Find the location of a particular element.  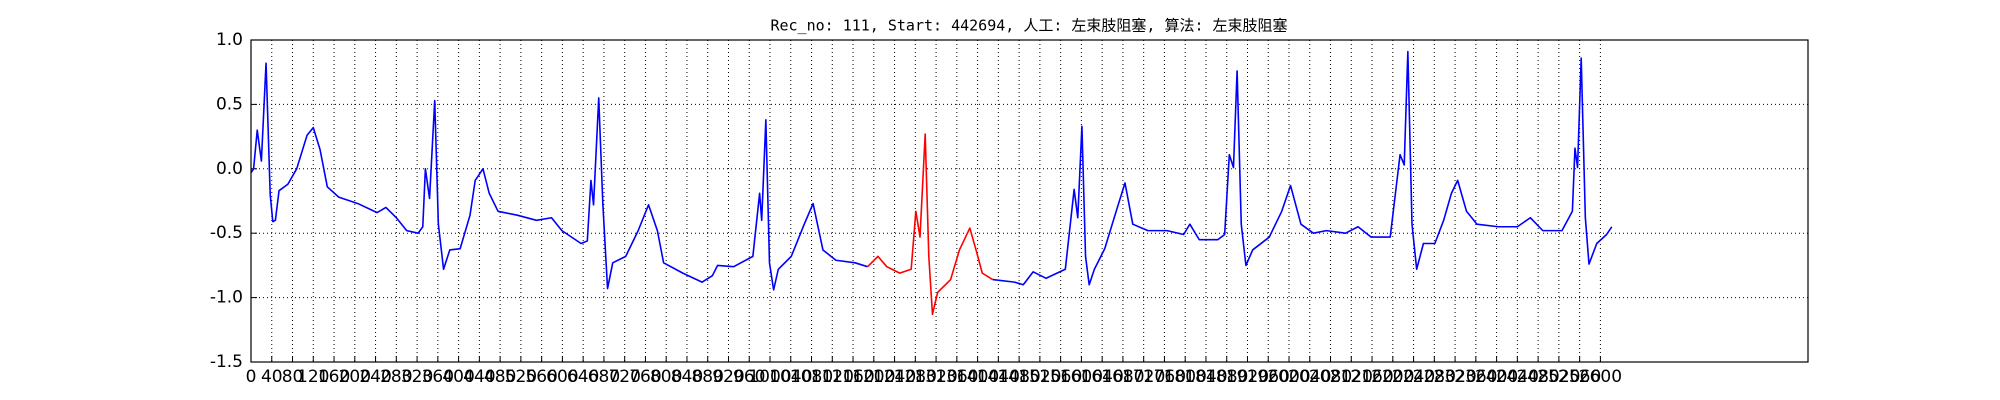

y-tick-label: -0.5 is located at coordinates (226, 233).